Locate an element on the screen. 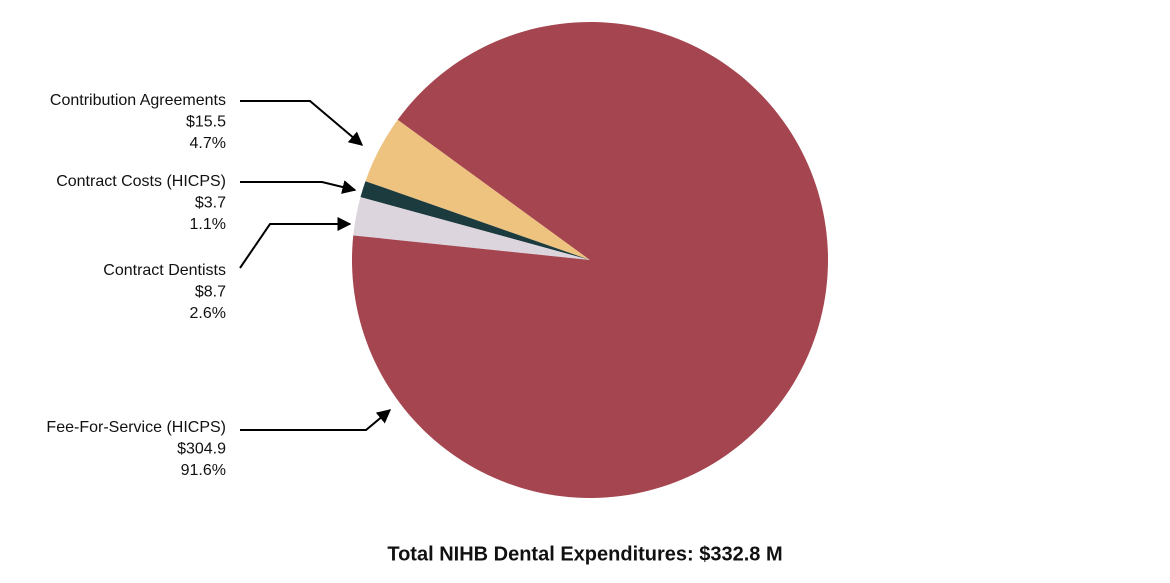  slice-label: Fee-For-Service (HICPS) is located at coordinates (136, 427).